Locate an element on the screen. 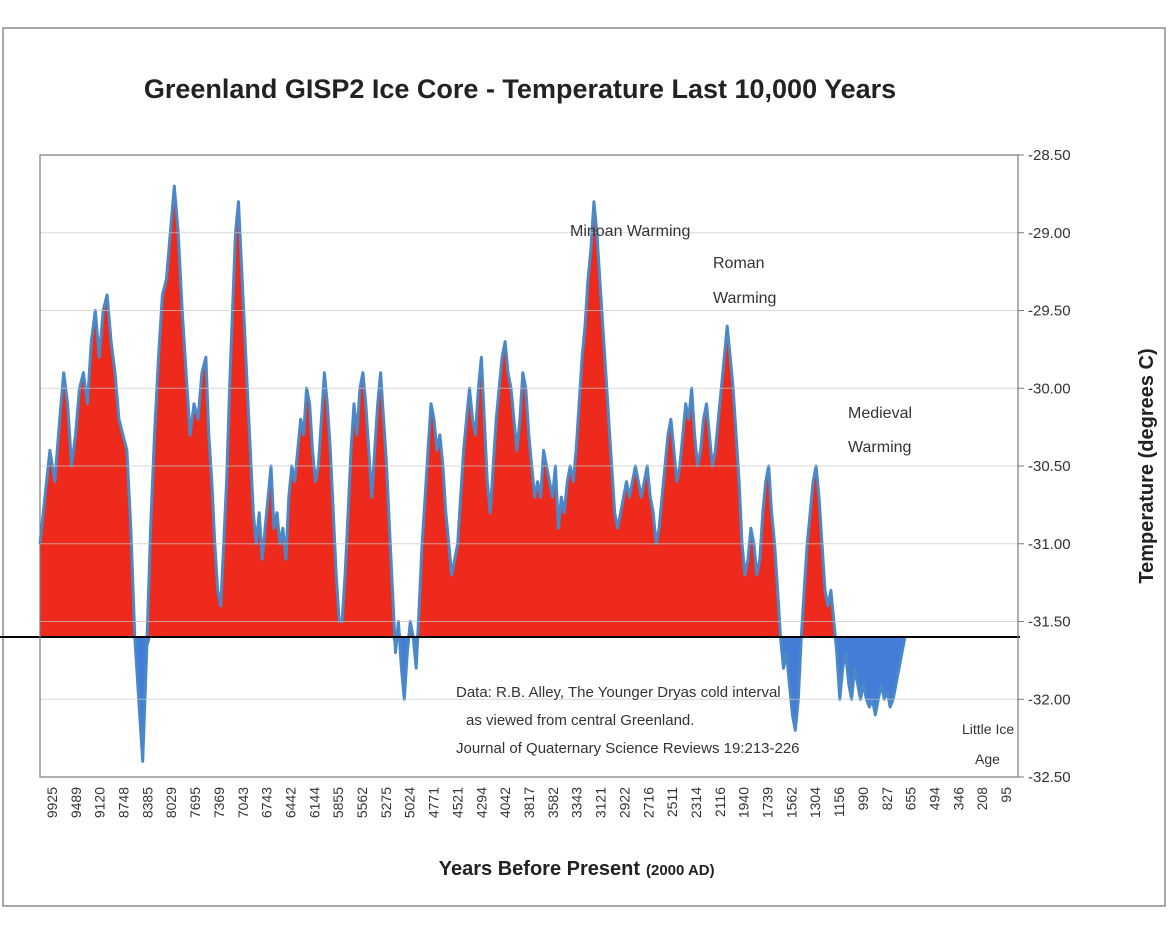  annotation-roman-line2: Warming is located at coordinates (744, 298).